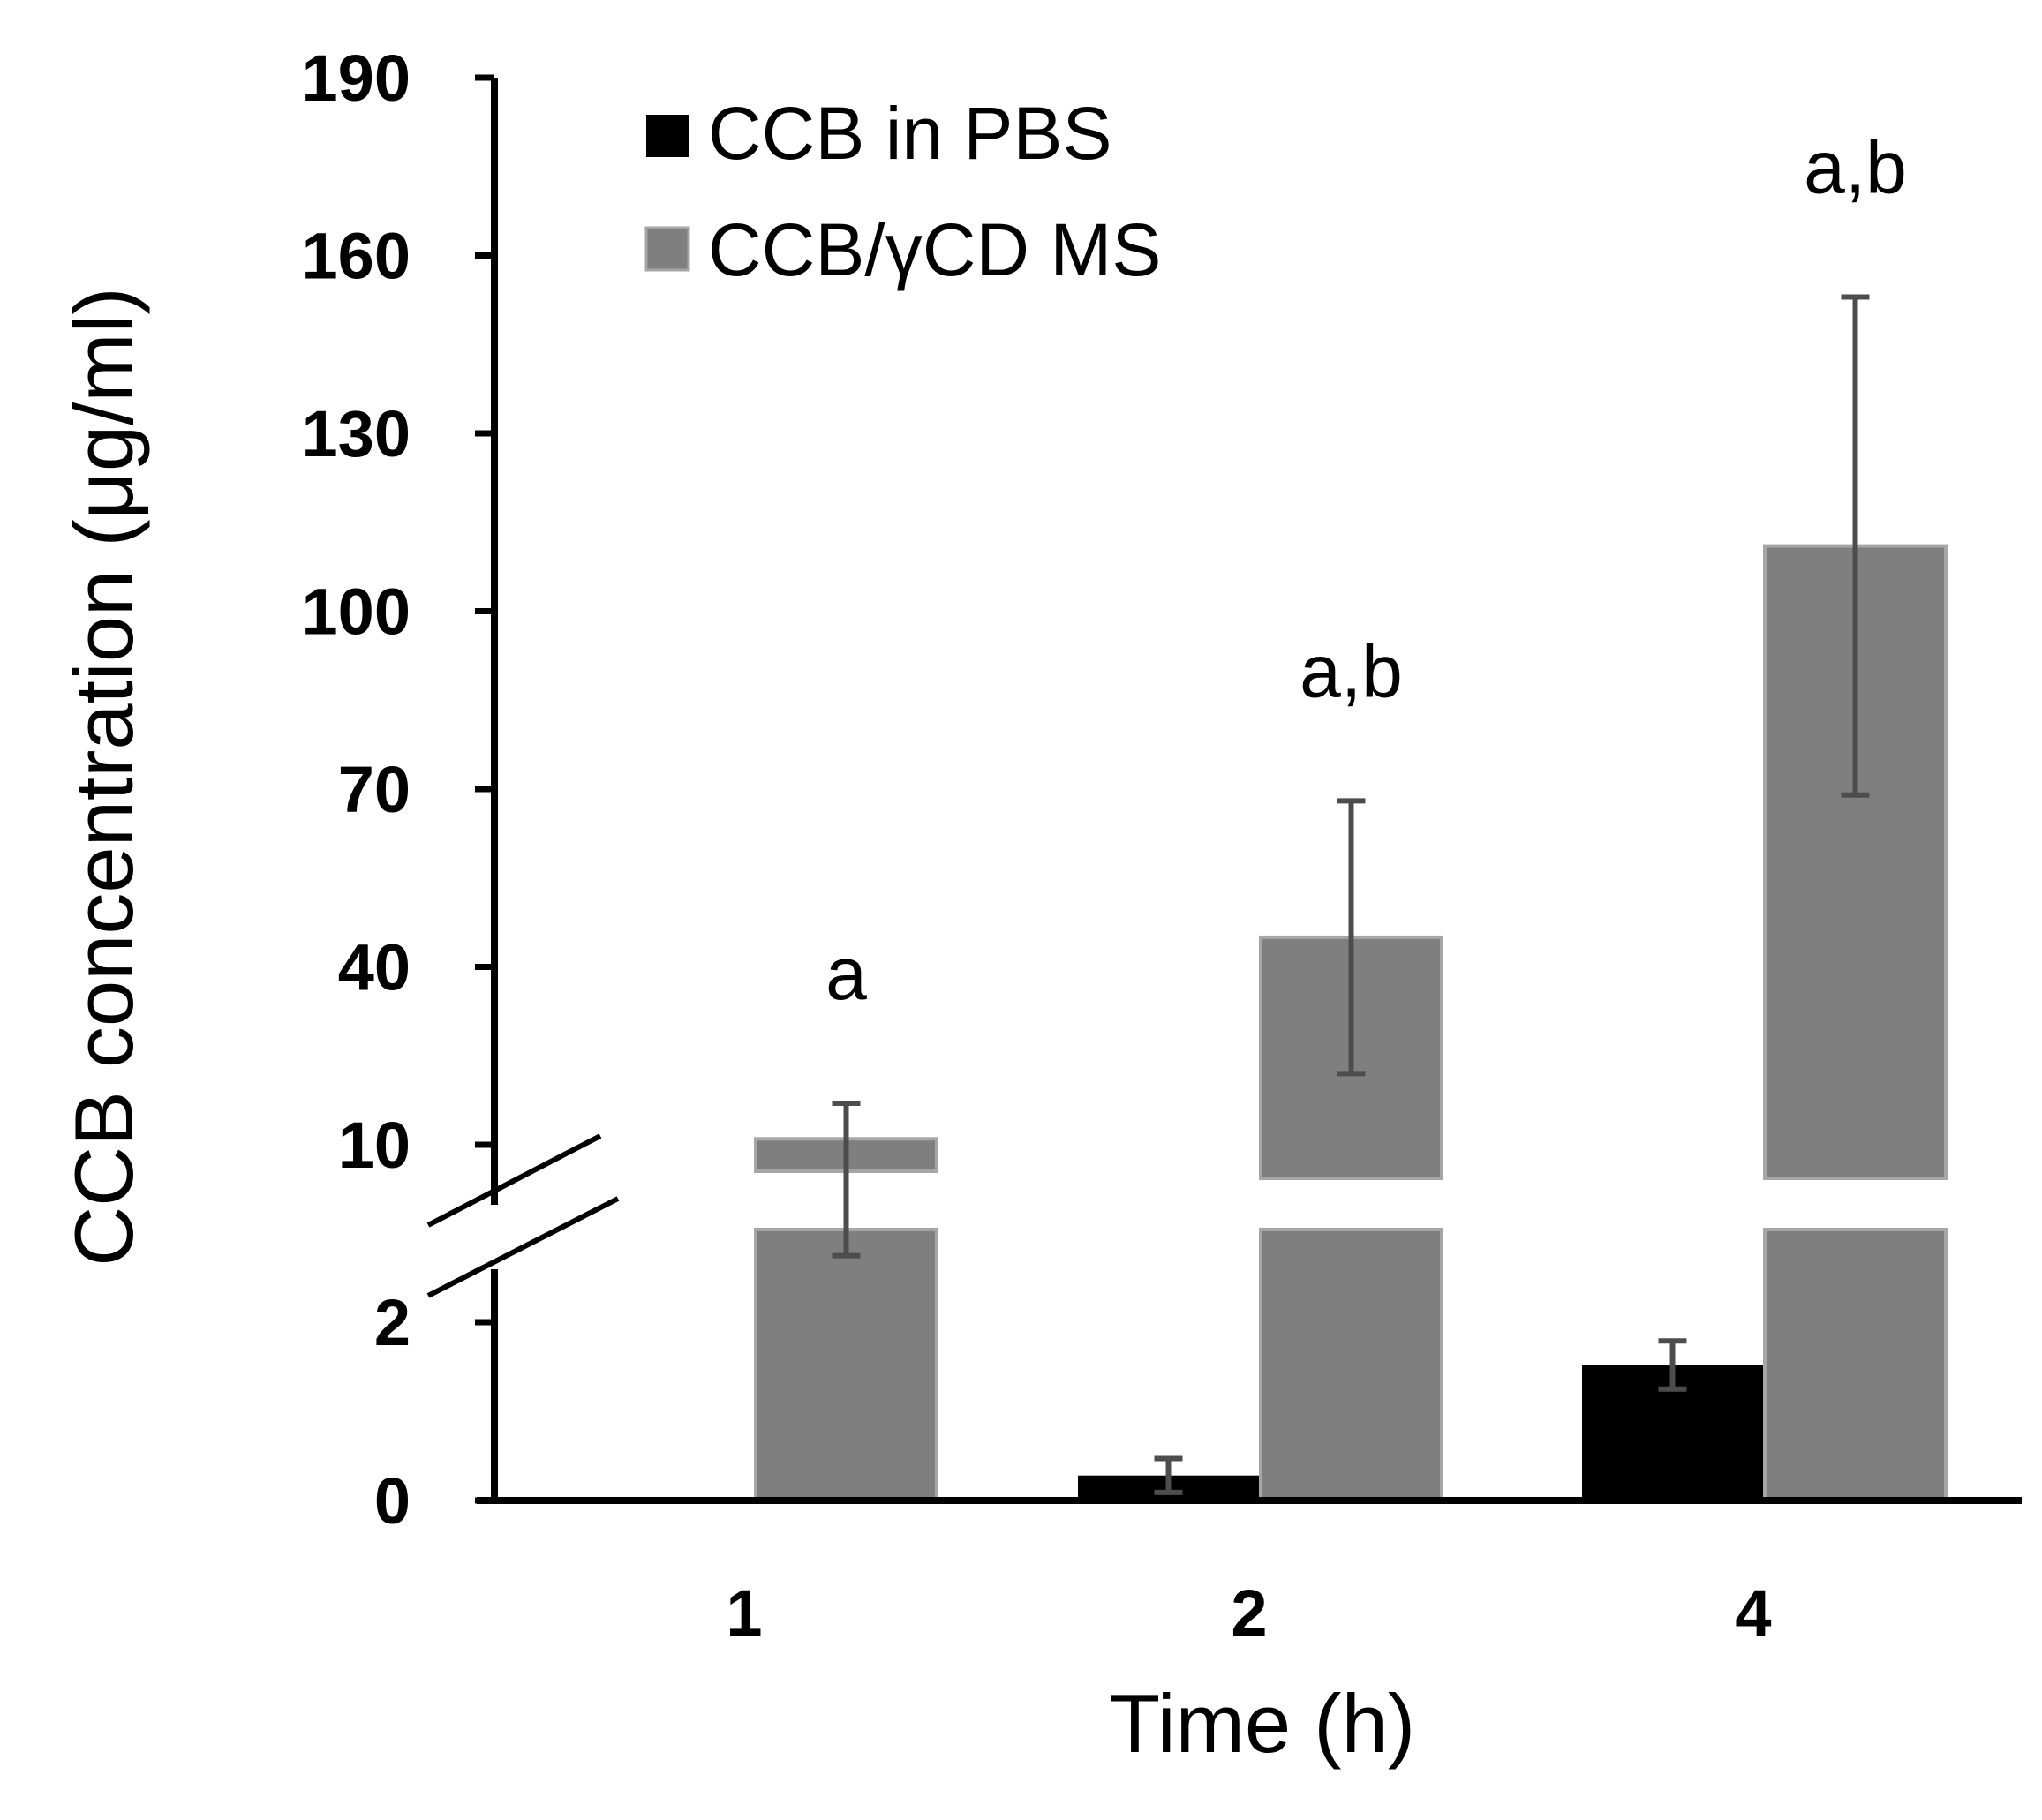 This screenshot has width=2042, height=1820. Describe the element at coordinates (934, 249) in the screenshot. I see `legend-label-ccb-gcd-ms: CCB/γCD MS` at that location.